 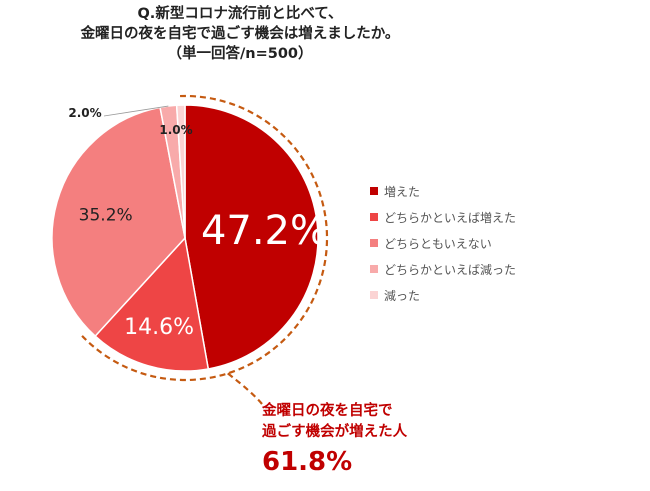 What do you see at coordinates (402, 295) in the screenshot?
I see `legend-label: 減った` at bounding box center [402, 295].